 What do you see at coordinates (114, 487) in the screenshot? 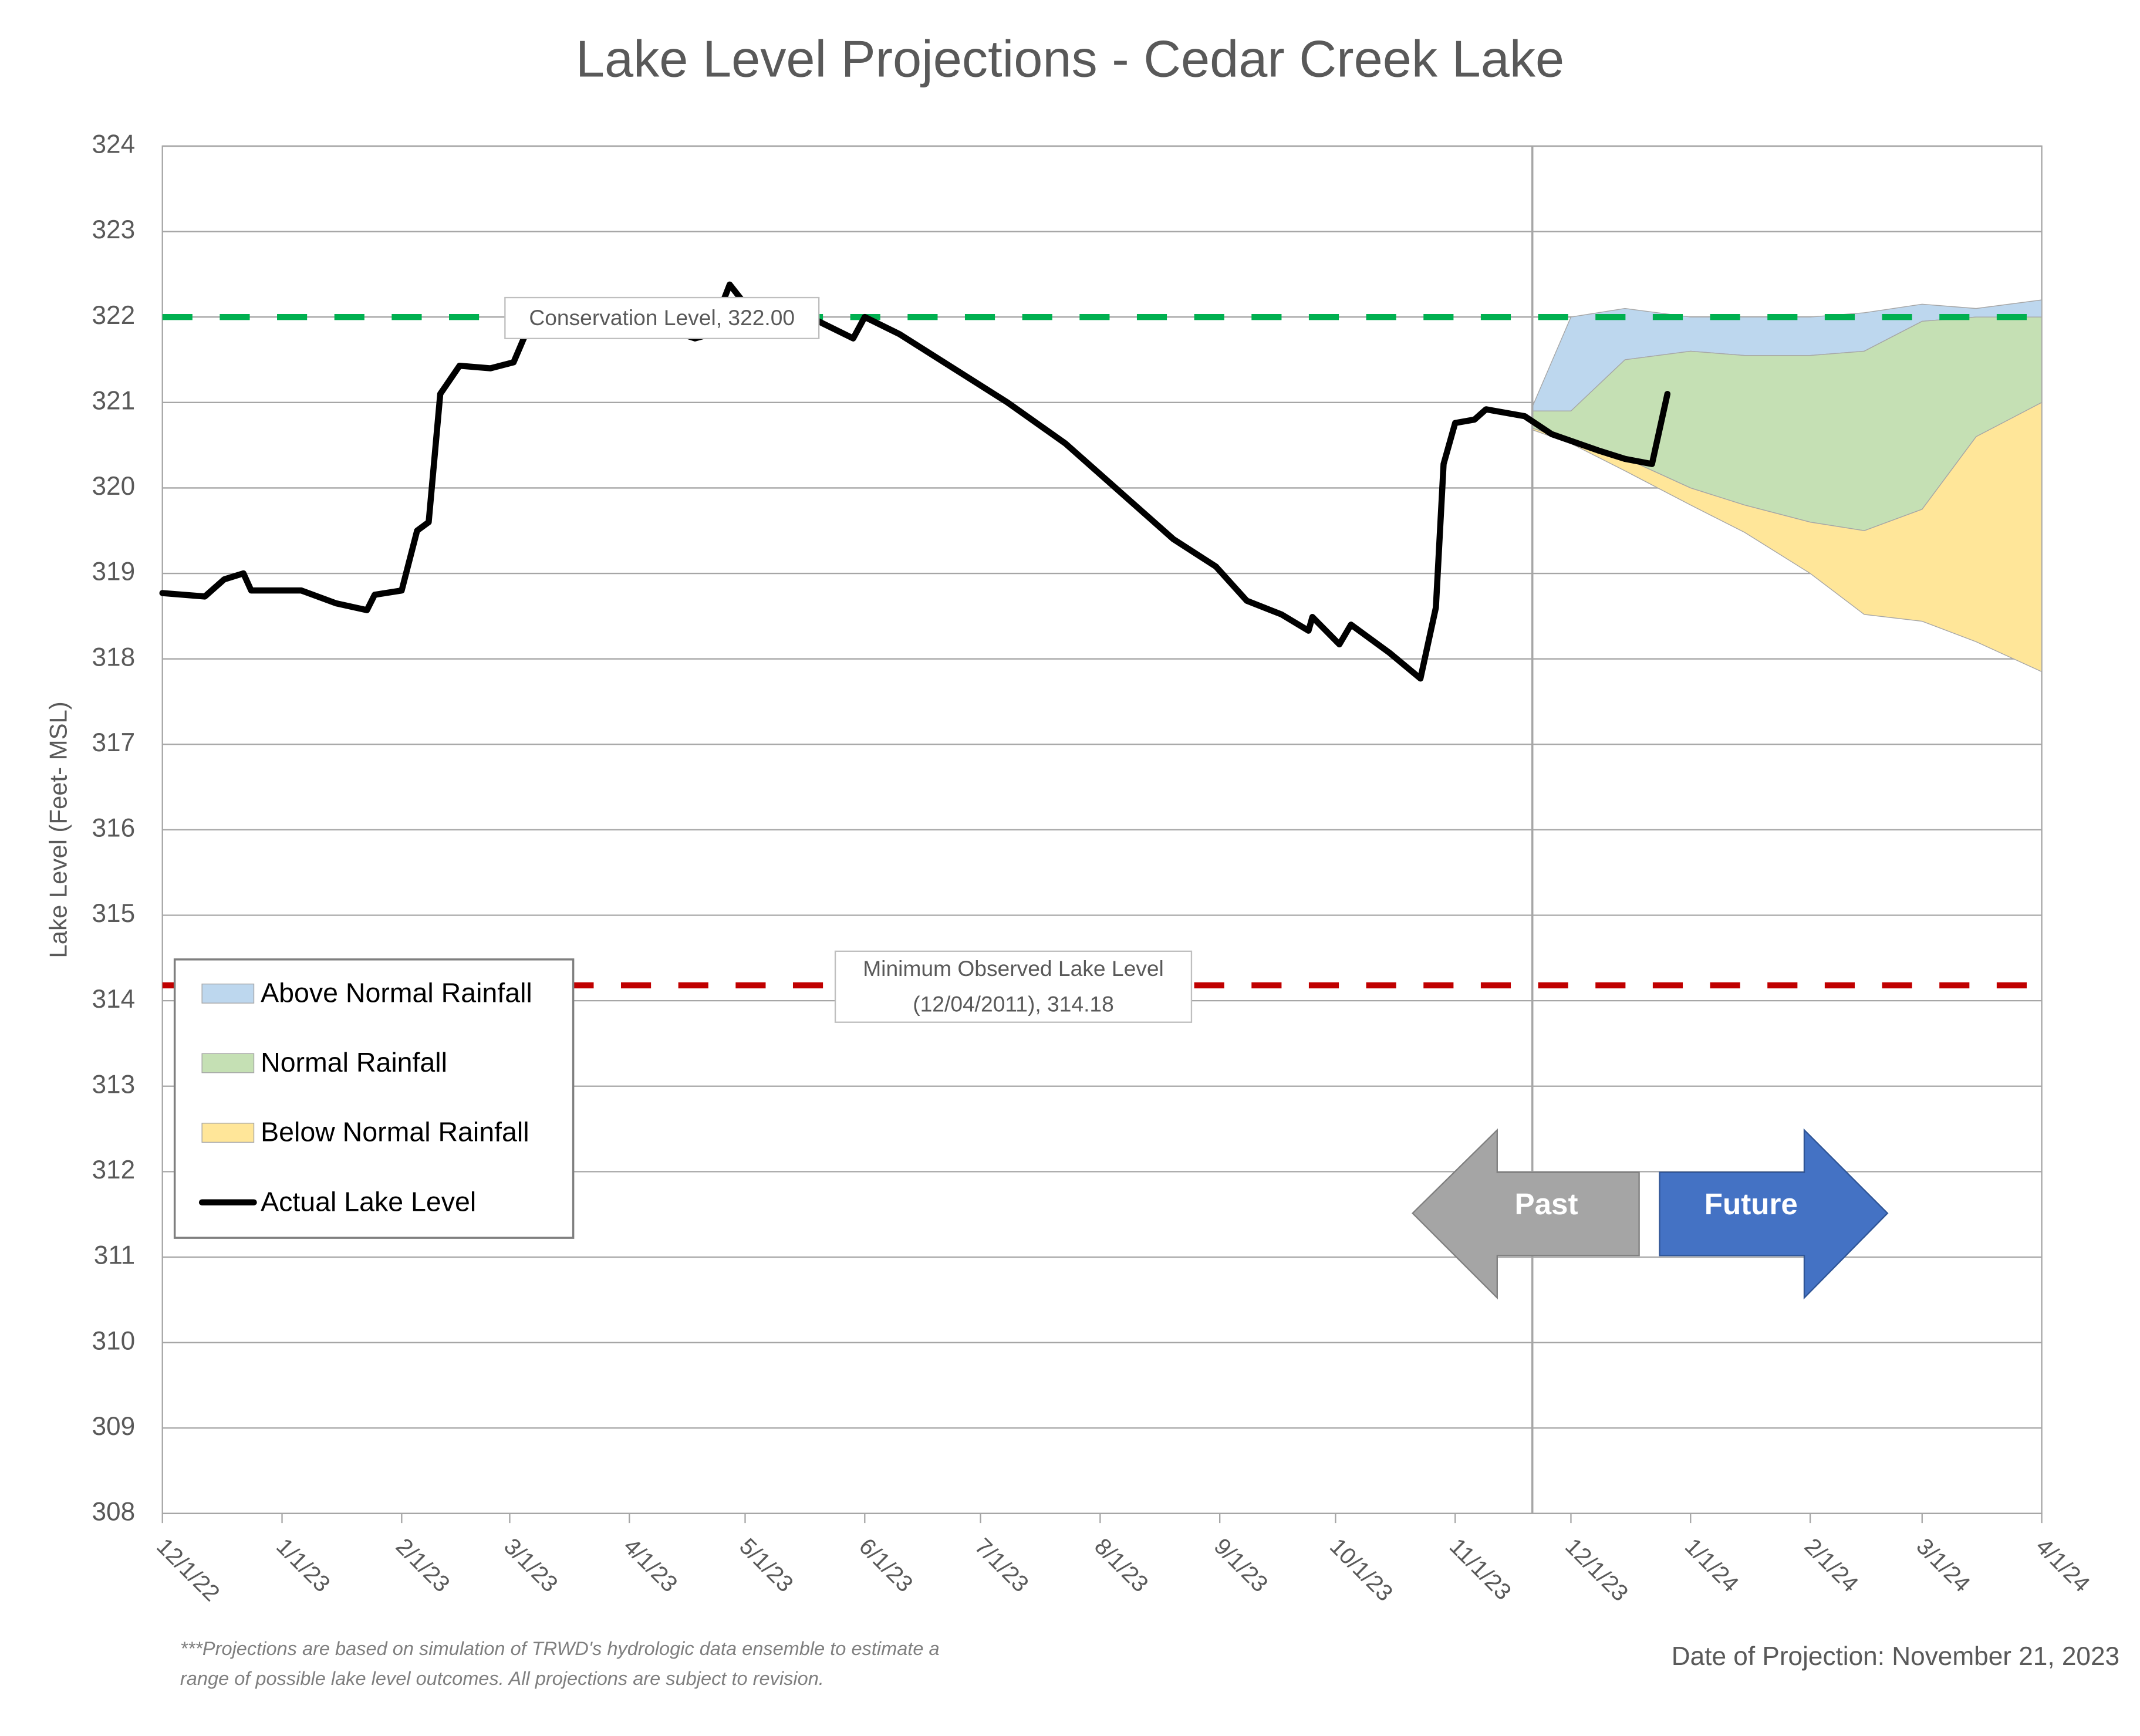
I see `y-tick-label: 320` at bounding box center [114, 487].